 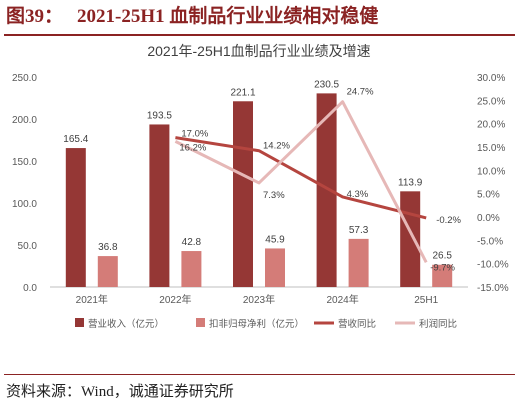 I want to click on y-right-tick-label: 15.0%, so click(x=491, y=148).